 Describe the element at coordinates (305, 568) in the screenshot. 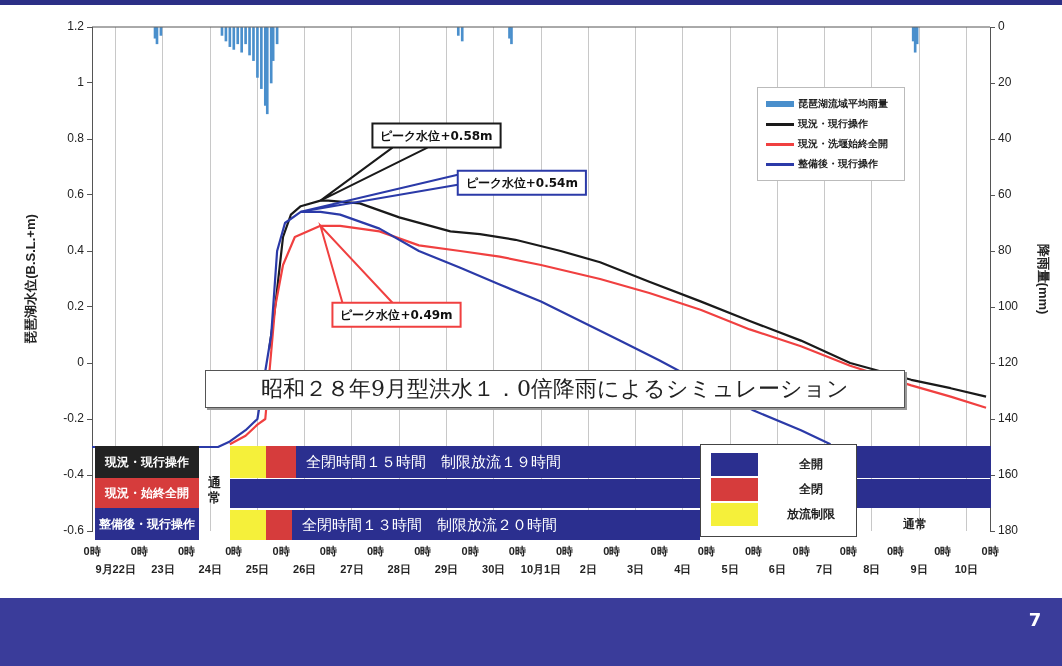

I see `x2-tick-label: 26日` at that location.